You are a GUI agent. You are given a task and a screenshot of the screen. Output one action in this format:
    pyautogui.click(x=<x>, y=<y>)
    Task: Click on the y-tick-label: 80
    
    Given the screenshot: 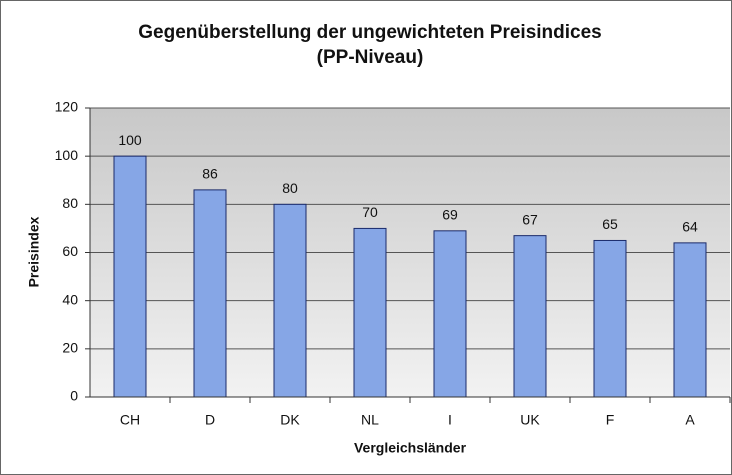 What is the action you would take?
    pyautogui.click(x=70, y=203)
    